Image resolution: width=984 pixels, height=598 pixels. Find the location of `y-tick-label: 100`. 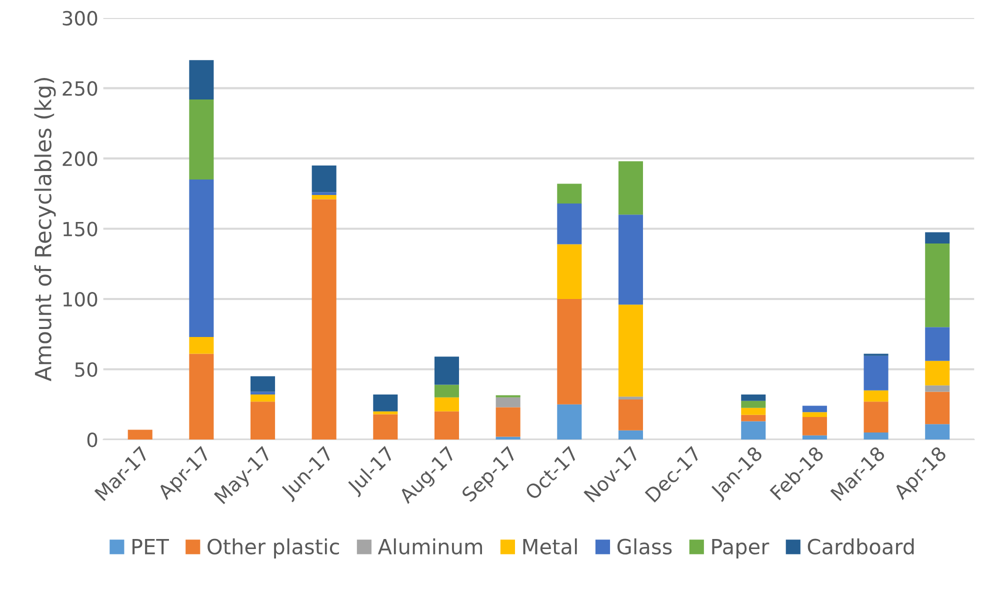

y-tick-label: 100 is located at coordinates (80, 299).